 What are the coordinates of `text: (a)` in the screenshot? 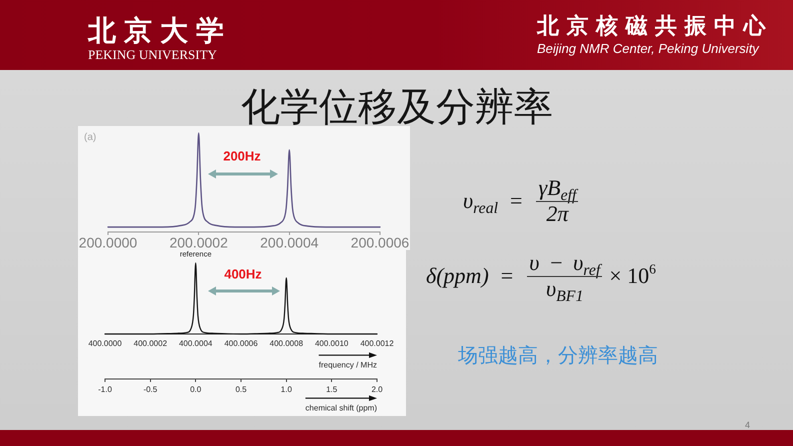 It's located at (90, 137).